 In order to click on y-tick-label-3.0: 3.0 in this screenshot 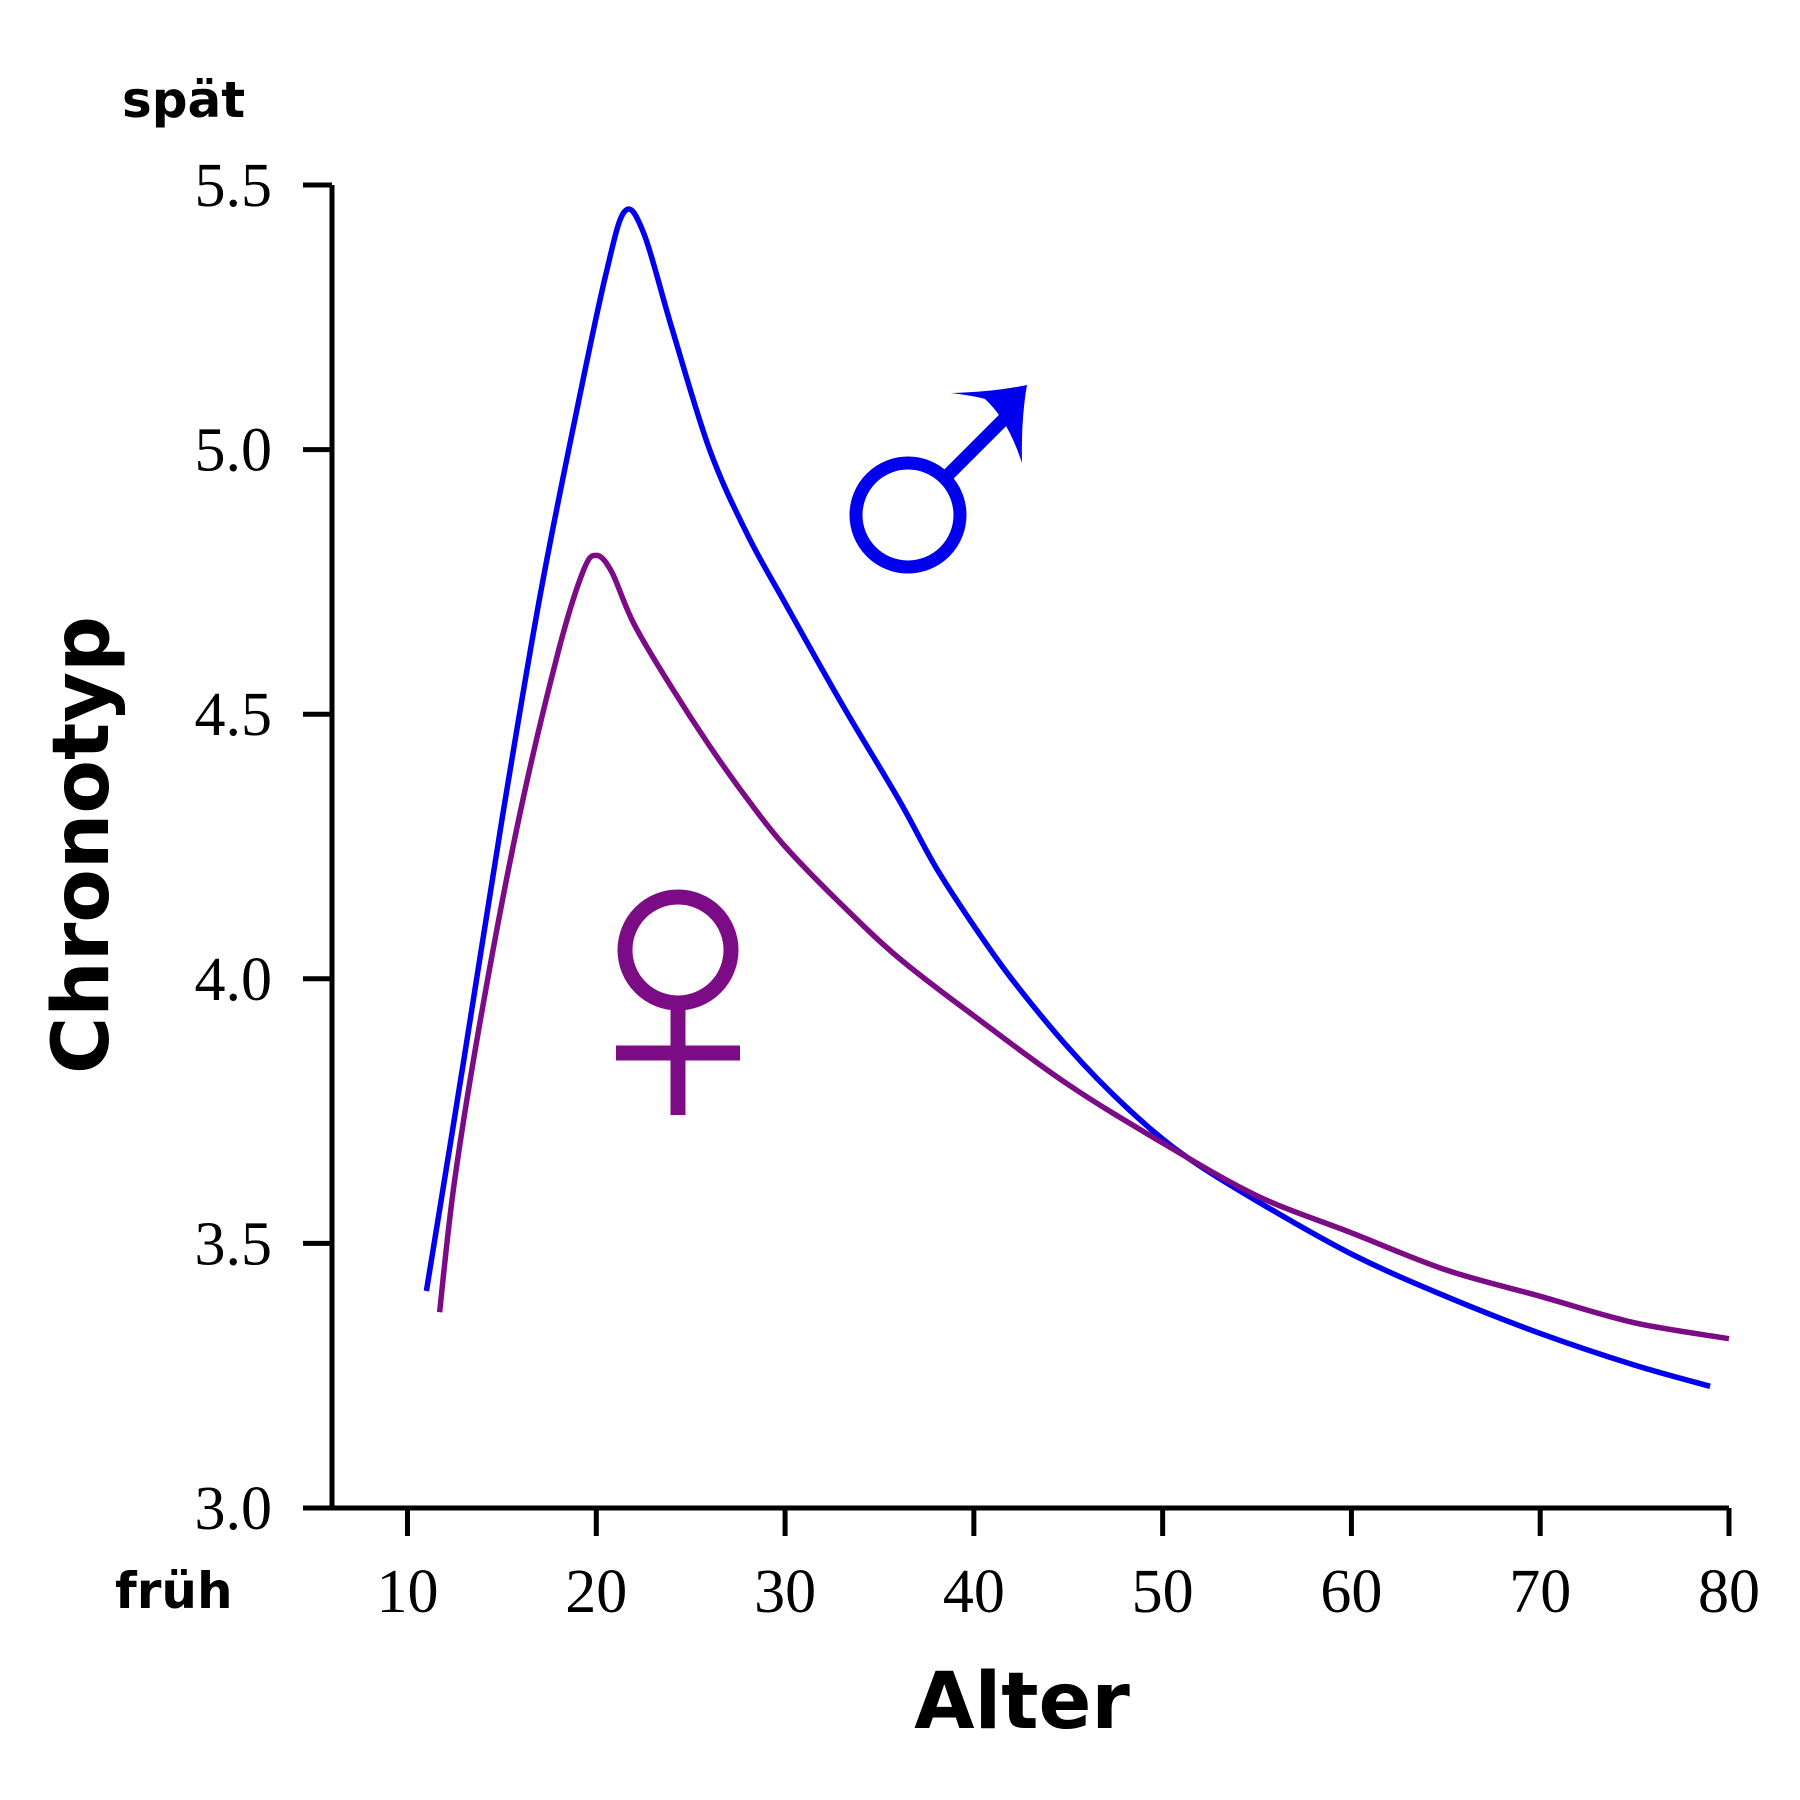, I will do `click(234, 1509)`.